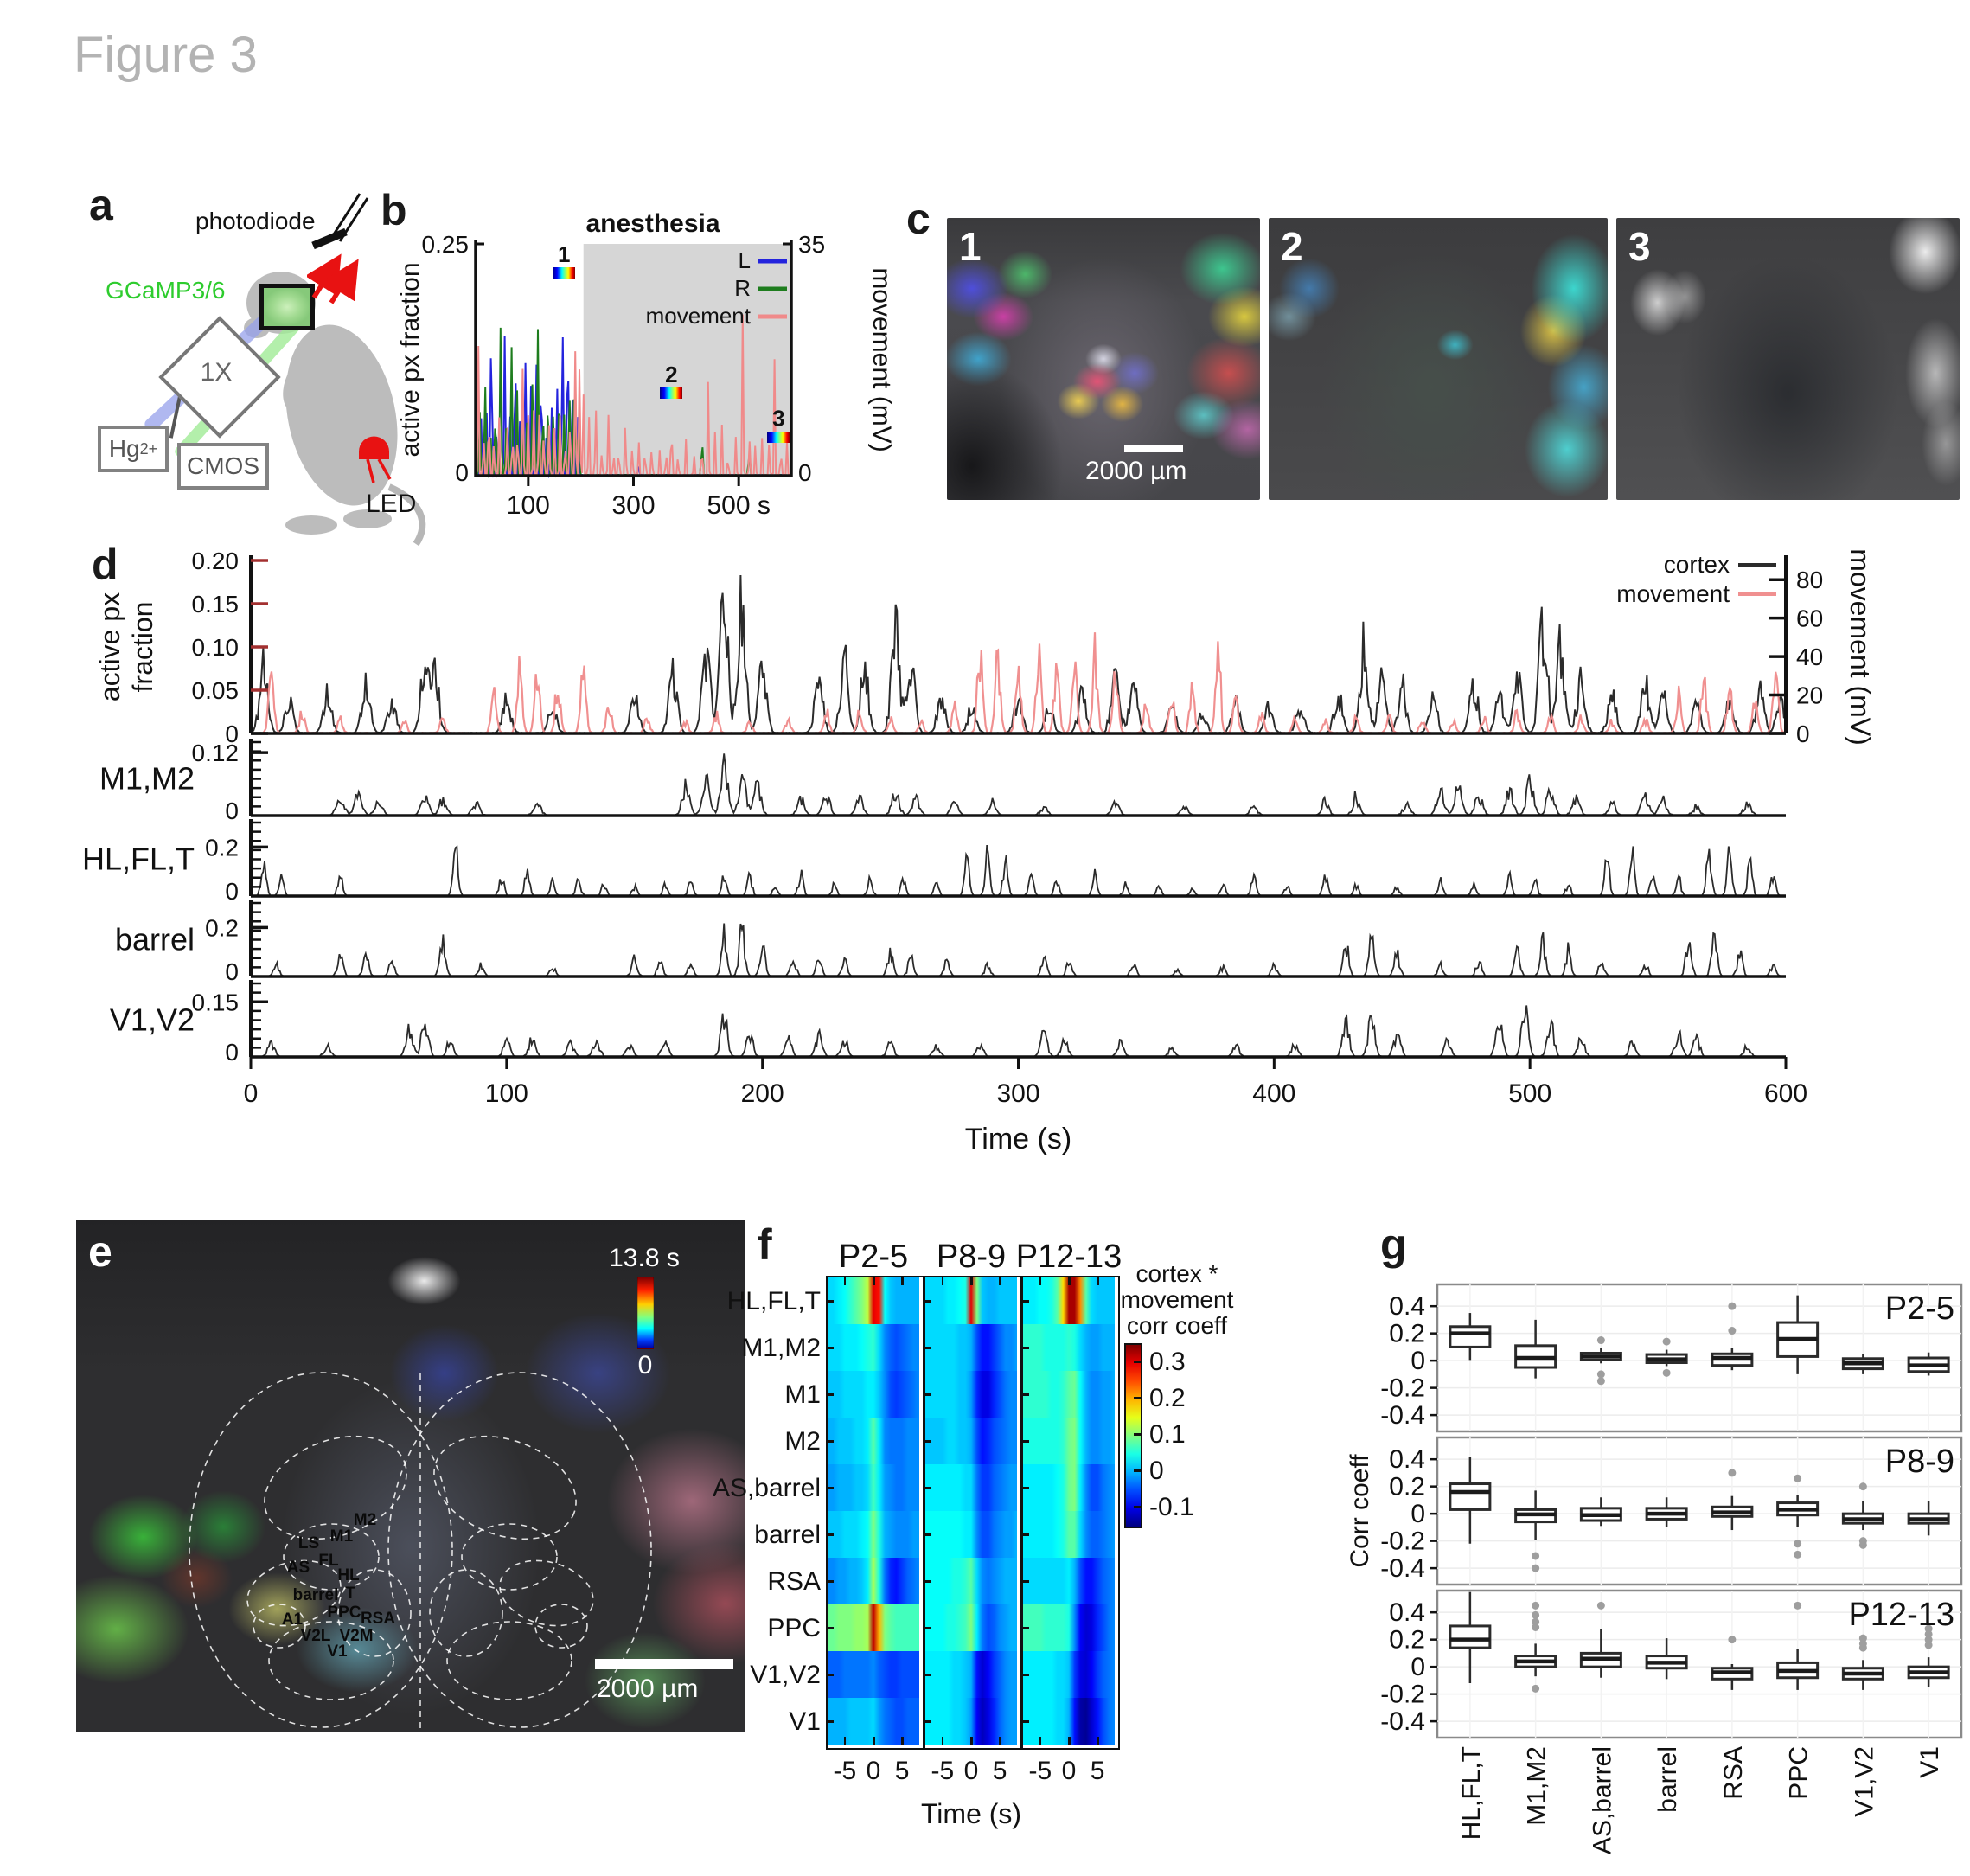  What do you see at coordinates (1018, 684) in the screenshot?
I see `d-trace-movement` at bounding box center [1018, 684].